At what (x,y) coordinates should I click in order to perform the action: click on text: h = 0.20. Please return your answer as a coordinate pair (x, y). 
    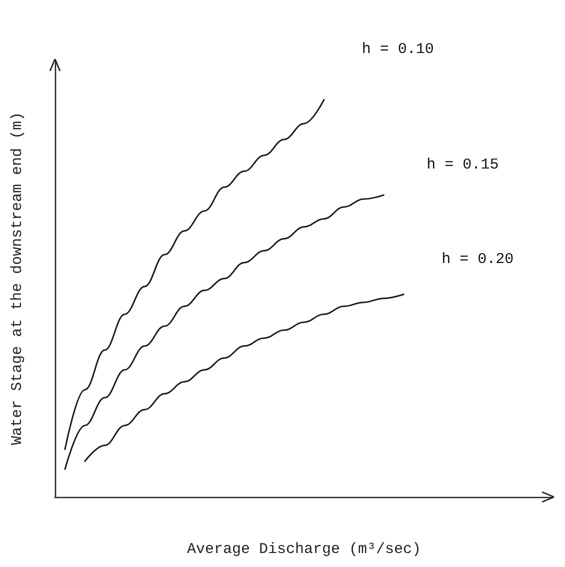
    Looking at the image, I should click on (478, 259).